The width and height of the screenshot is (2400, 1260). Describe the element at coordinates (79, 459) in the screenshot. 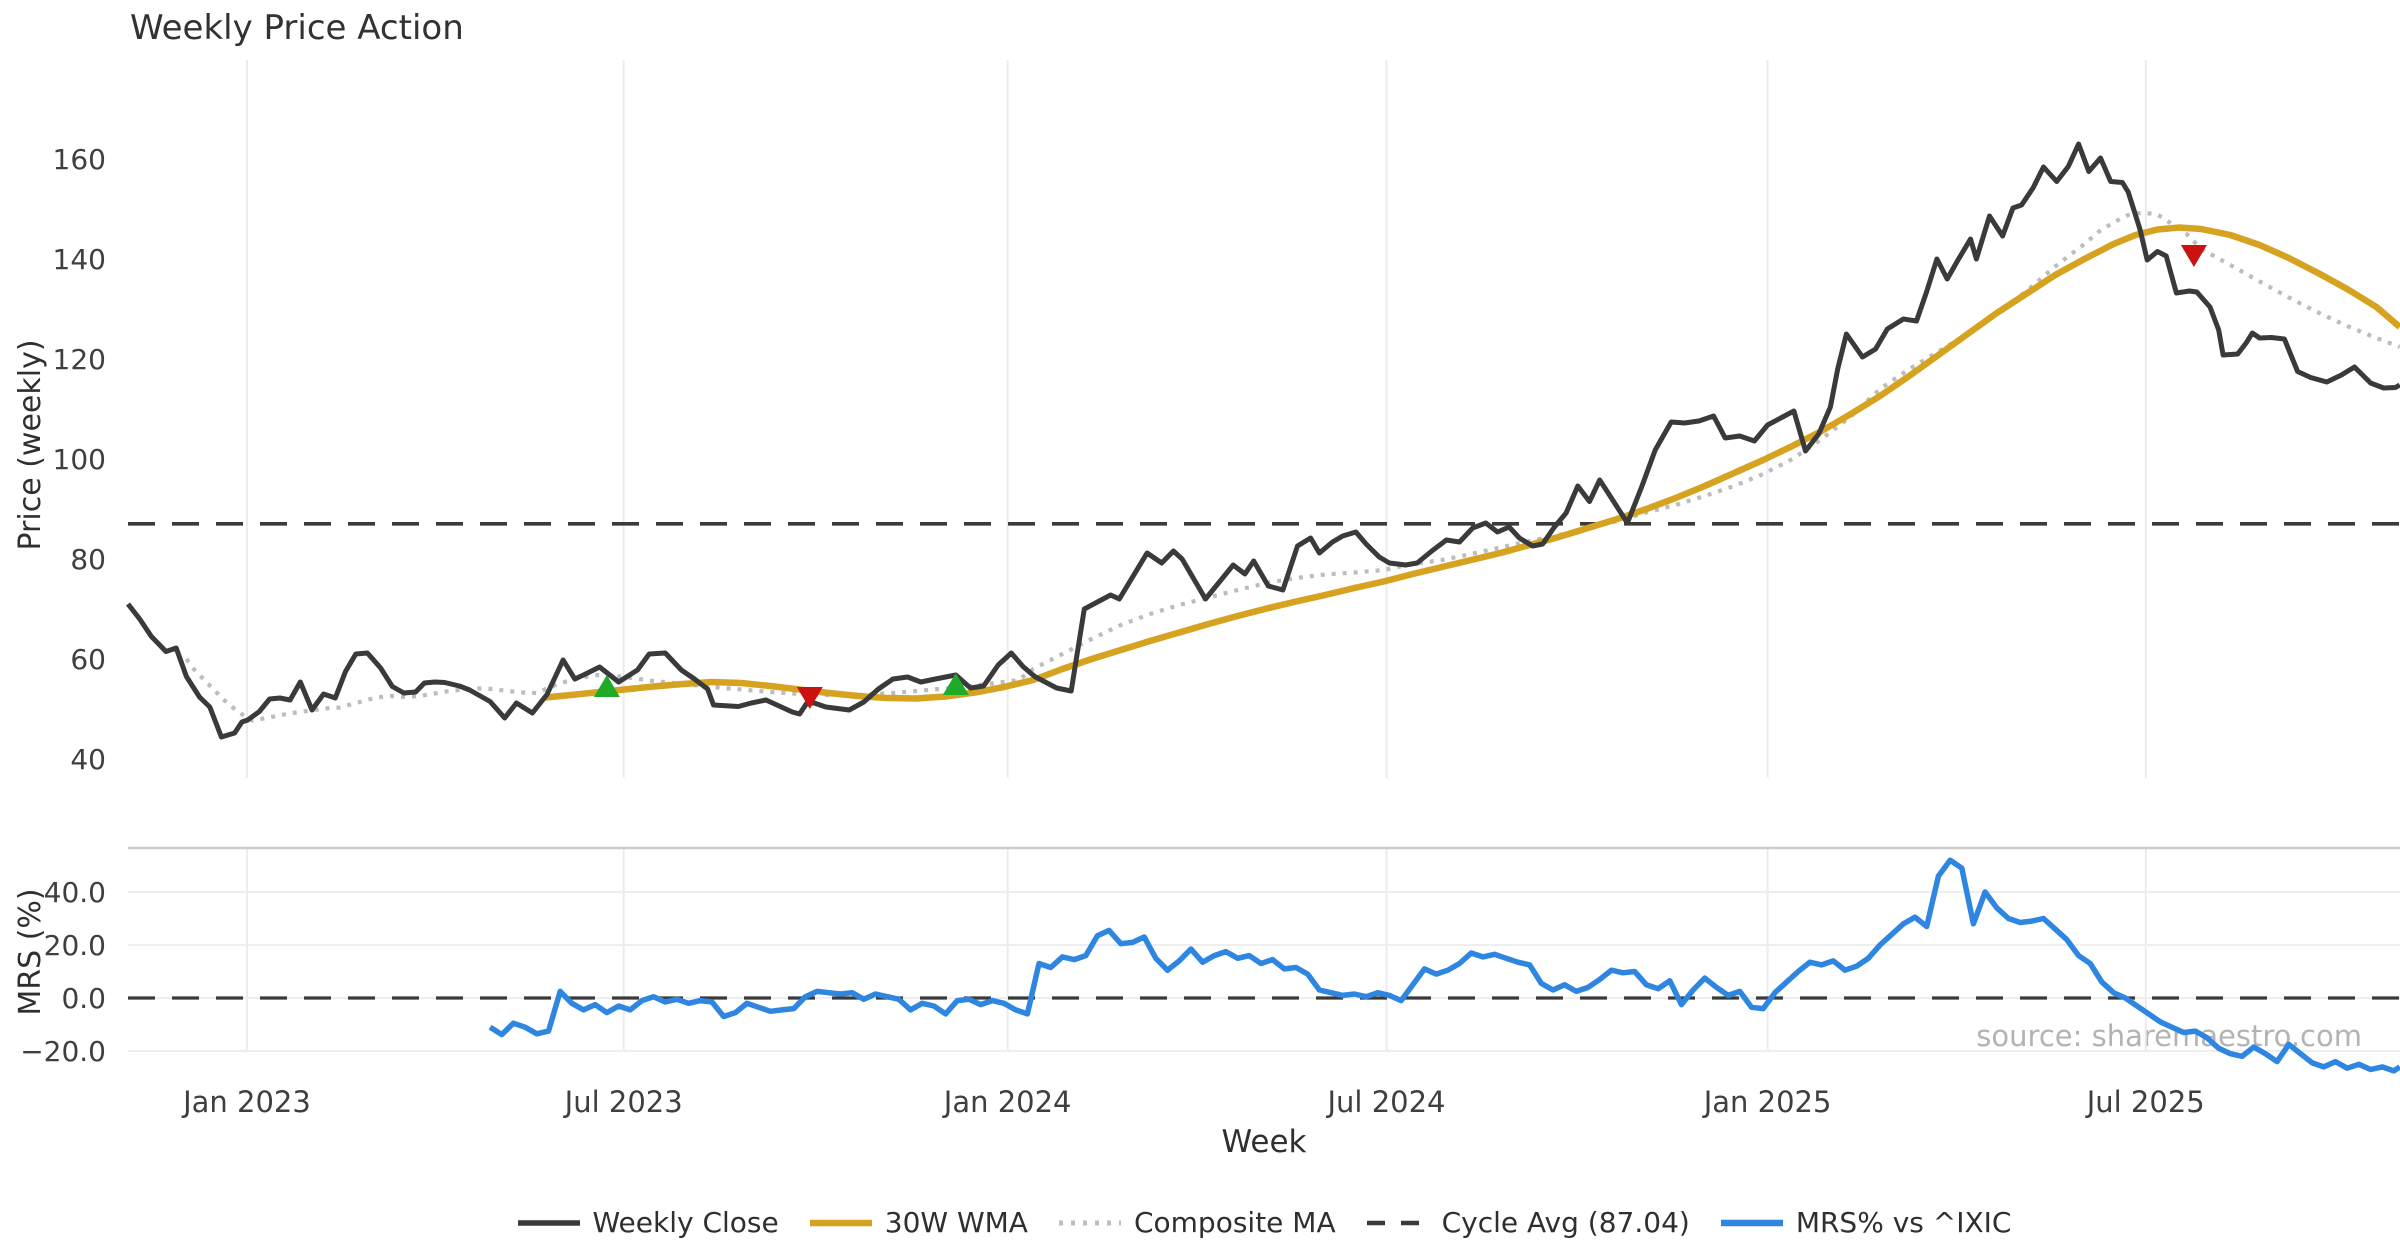

I see `price-ytick-label: 100` at that location.